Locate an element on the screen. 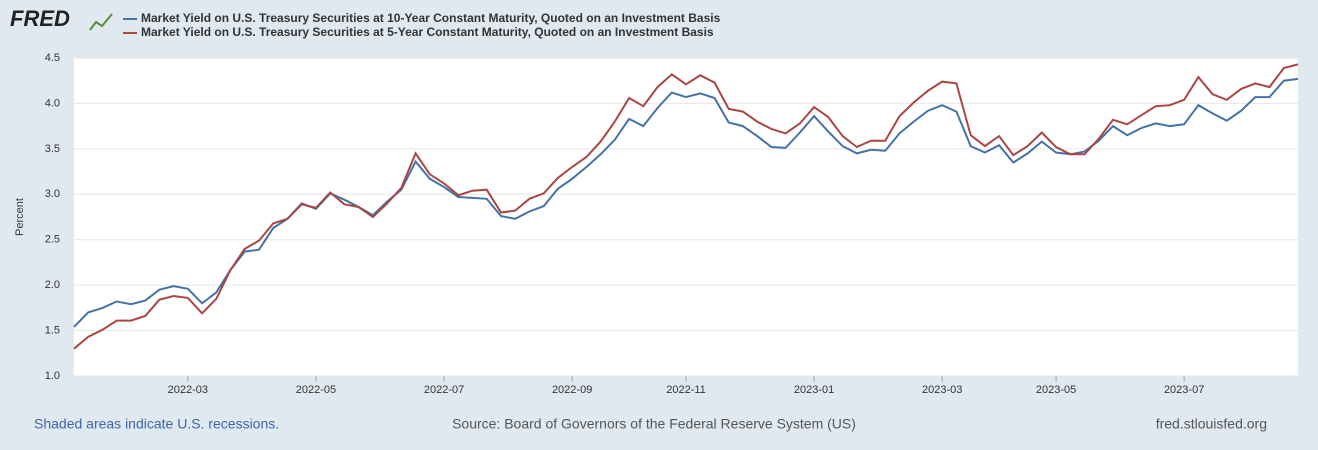 This screenshot has width=1318, height=450. x-tick-label: 2022-05 is located at coordinates (316, 390).